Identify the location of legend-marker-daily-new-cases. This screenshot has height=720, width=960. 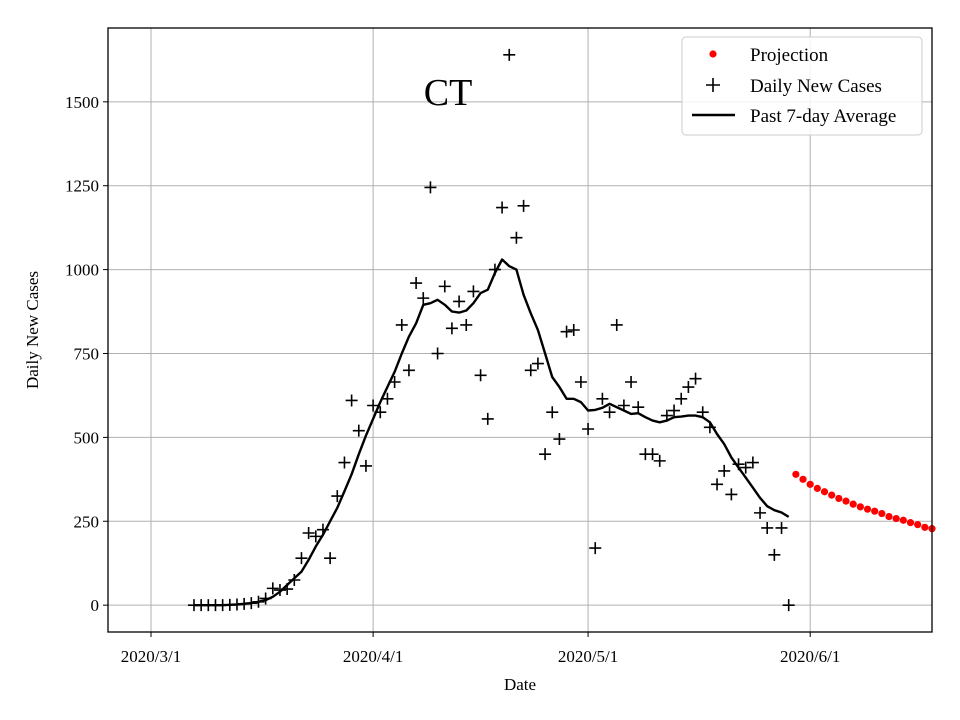
(713, 85).